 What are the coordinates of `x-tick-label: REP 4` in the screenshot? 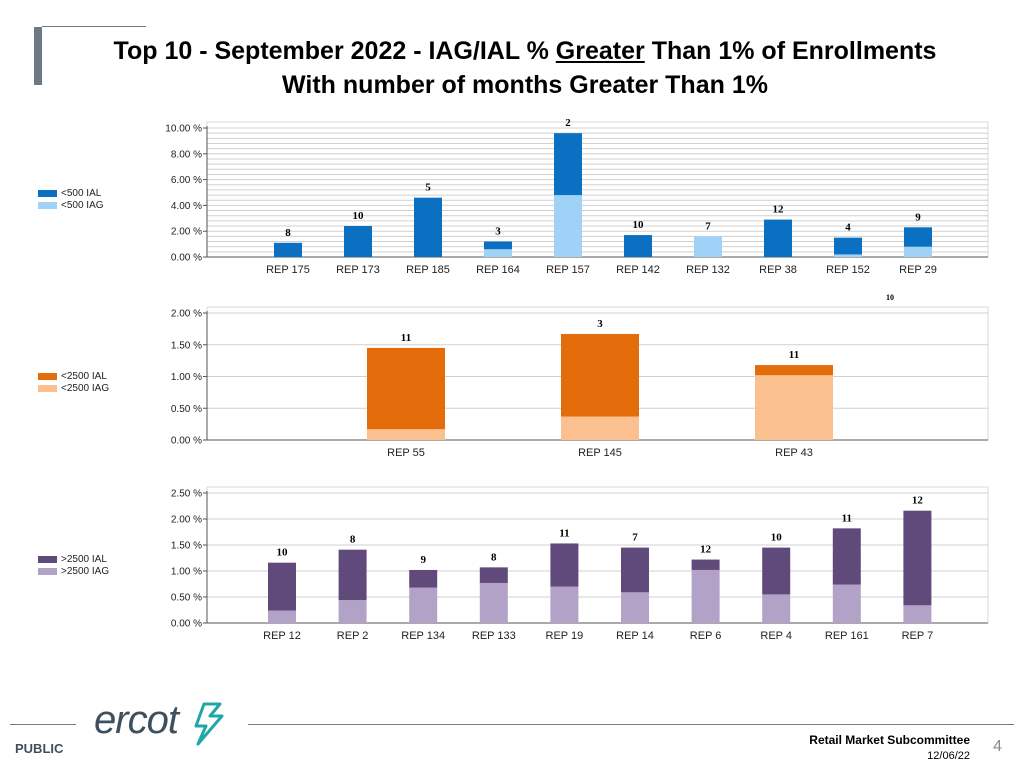 It's located at (776, 636).